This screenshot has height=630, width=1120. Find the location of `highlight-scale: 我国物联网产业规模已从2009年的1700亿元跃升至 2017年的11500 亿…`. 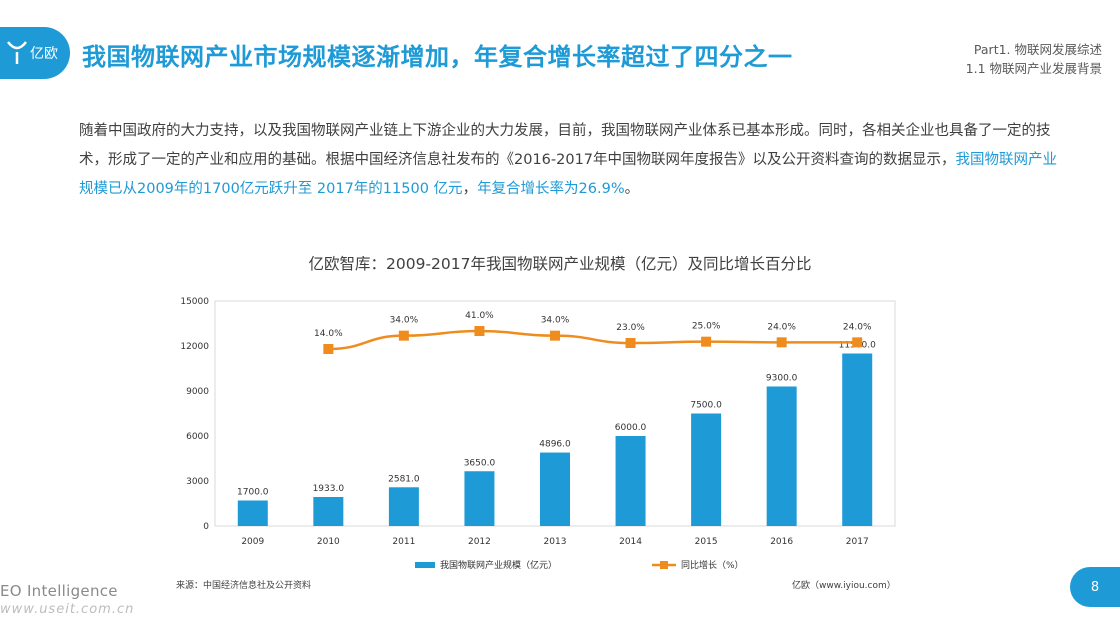

highlight-scale: 我国物联网产业规模已从2009年的1700亿元跃升至 2017年的11500 亿… is located at coordinates (568, 174).